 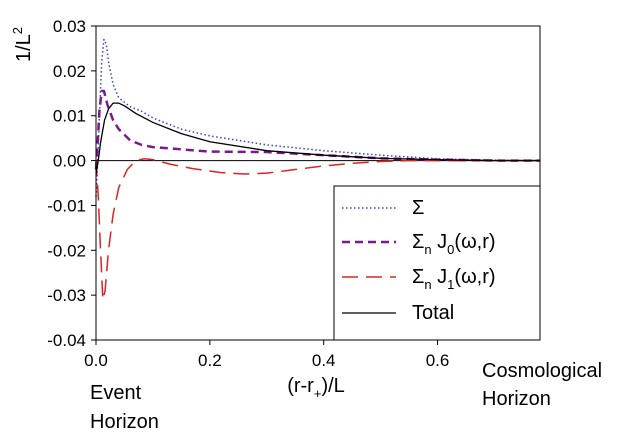 What do you see at coordinates (454, 244) in the screenshot?
I see `legend-label-j0: Σn J0(ω,r)` at bounding box center [454, 244].